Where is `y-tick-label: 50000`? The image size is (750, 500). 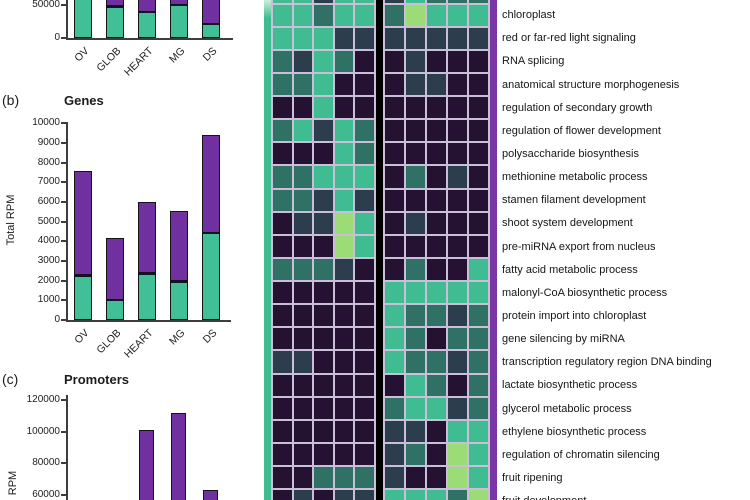
y-tick-label: 50000 is located at coordinates (46, 5).